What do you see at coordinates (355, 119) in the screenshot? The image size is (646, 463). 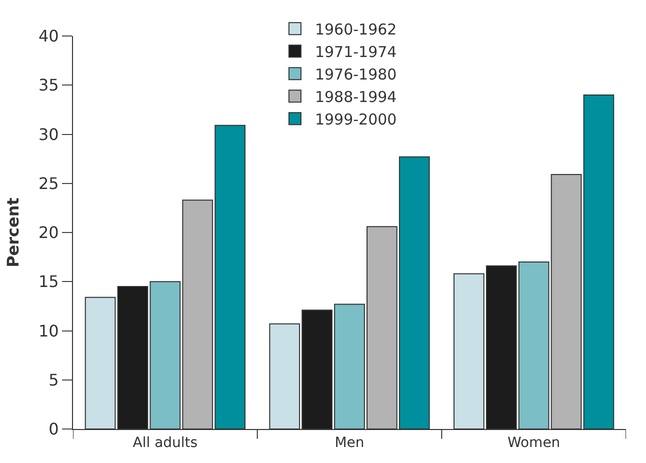 I see `legend-label: 1999-2000` at bounding box center [355, 119].